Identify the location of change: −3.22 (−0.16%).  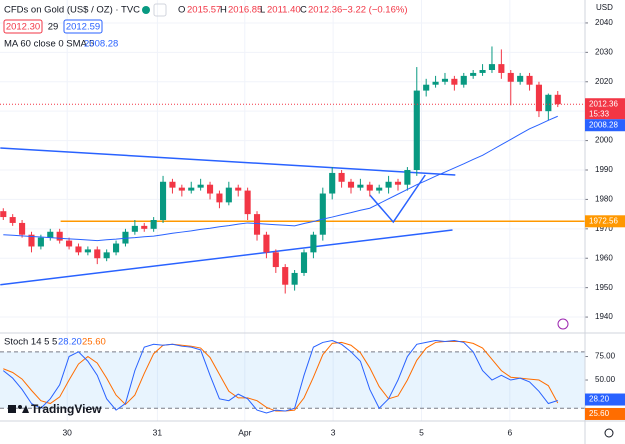
(375, 10).